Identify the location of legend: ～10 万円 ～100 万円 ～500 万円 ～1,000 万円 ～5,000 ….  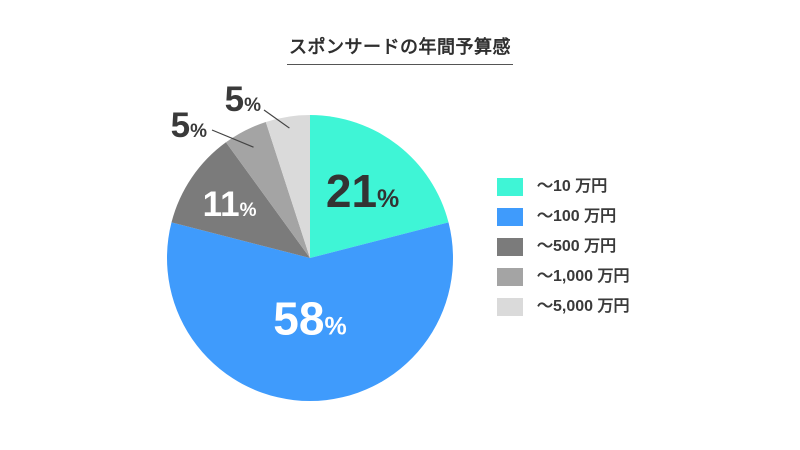
(597, 253).